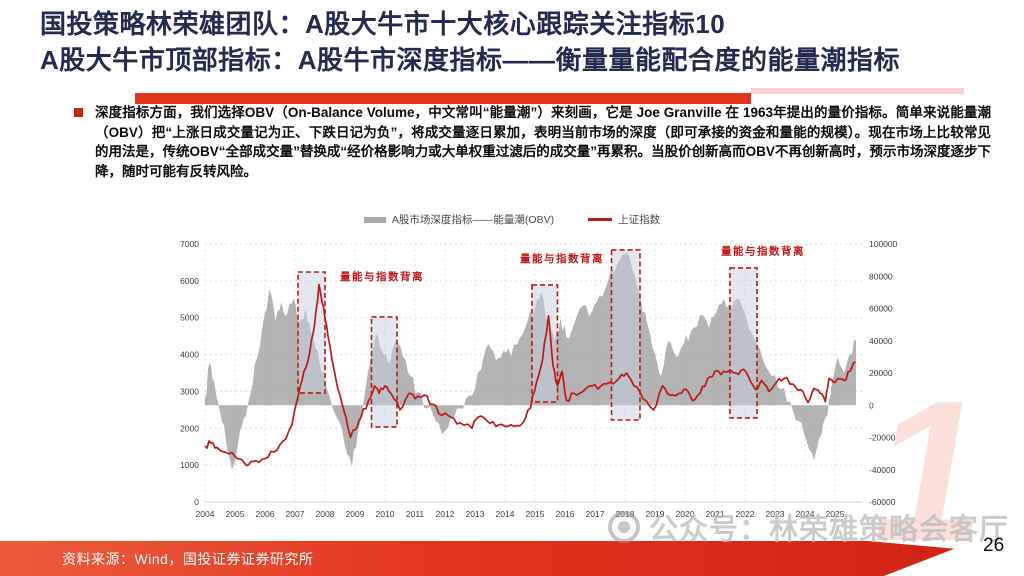 The image size is (1024, 576). I want to click on svg-text: 2013, so click(475, 514).